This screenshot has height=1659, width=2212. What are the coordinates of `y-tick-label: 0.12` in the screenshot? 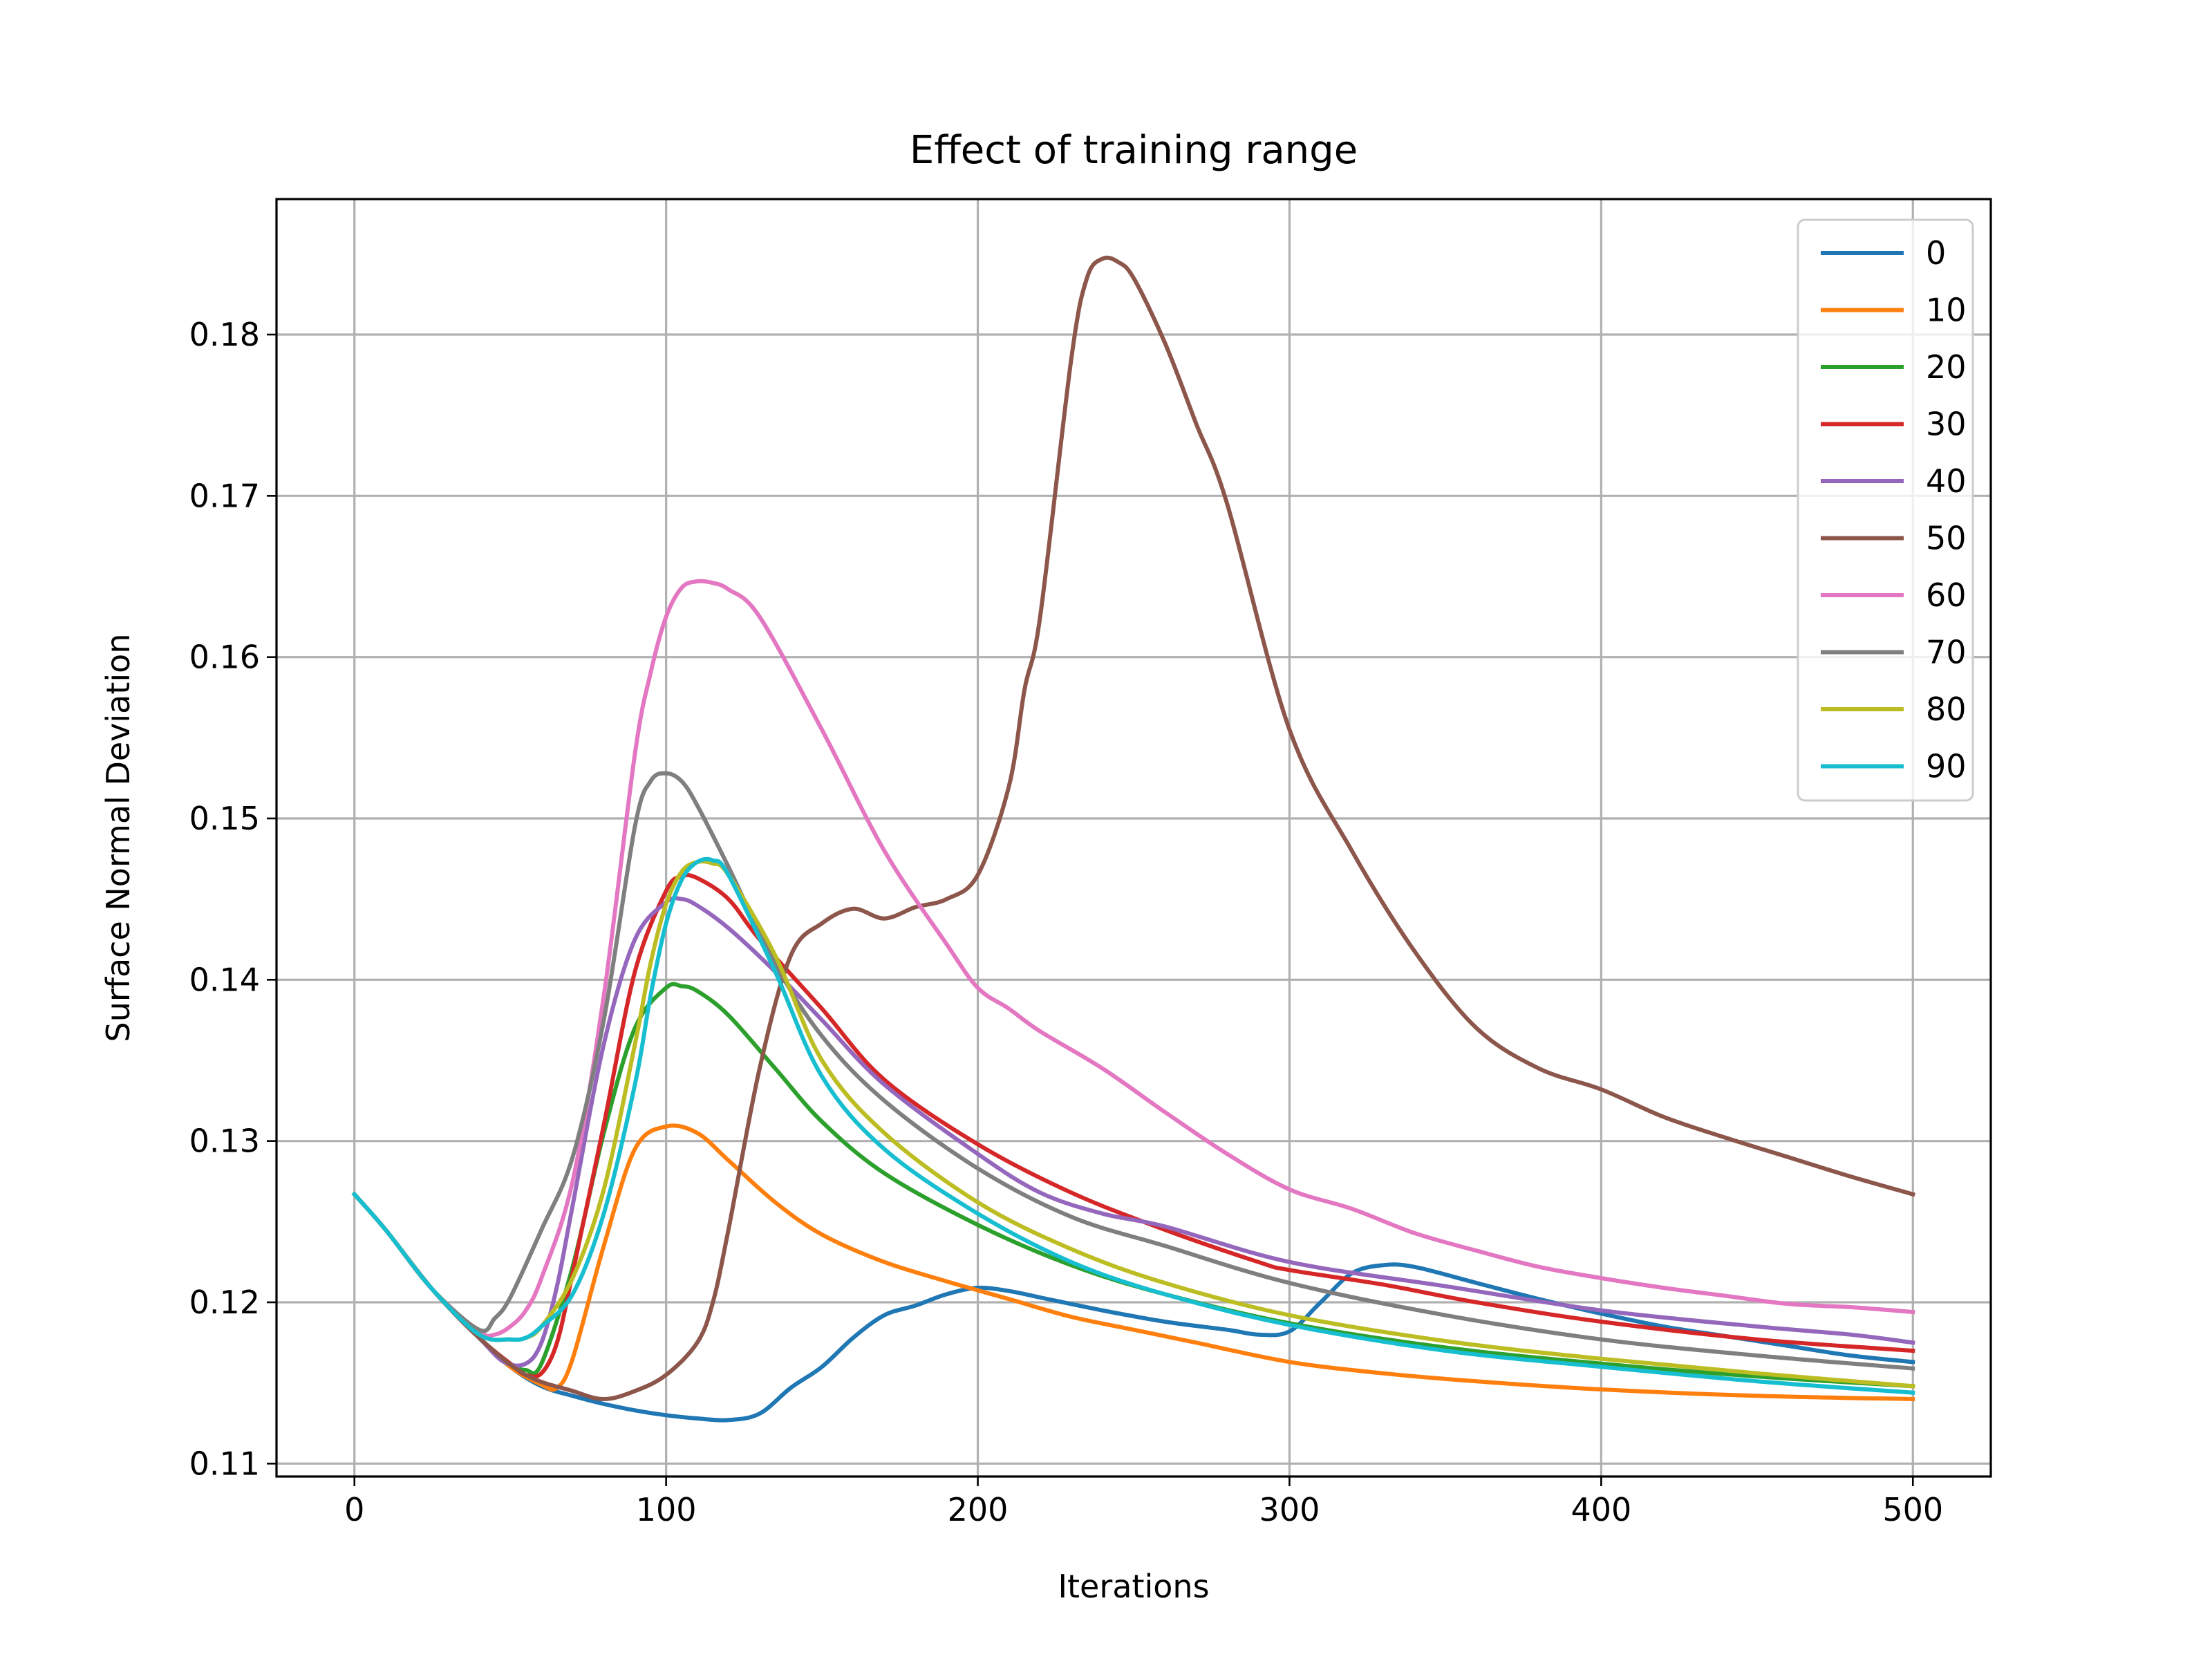 It's located at (225, 1302).